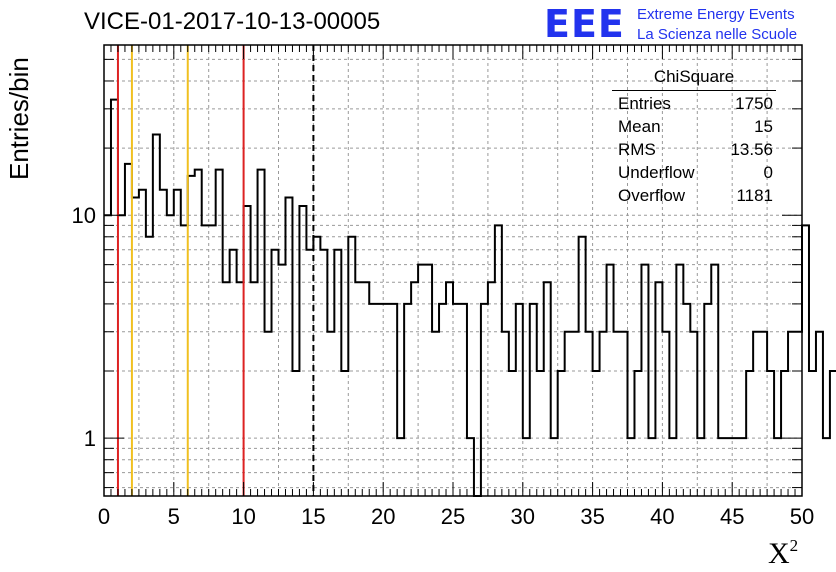 The image size is (836, 572). I want to click on x-tick-label: 0, so click(104, 516).